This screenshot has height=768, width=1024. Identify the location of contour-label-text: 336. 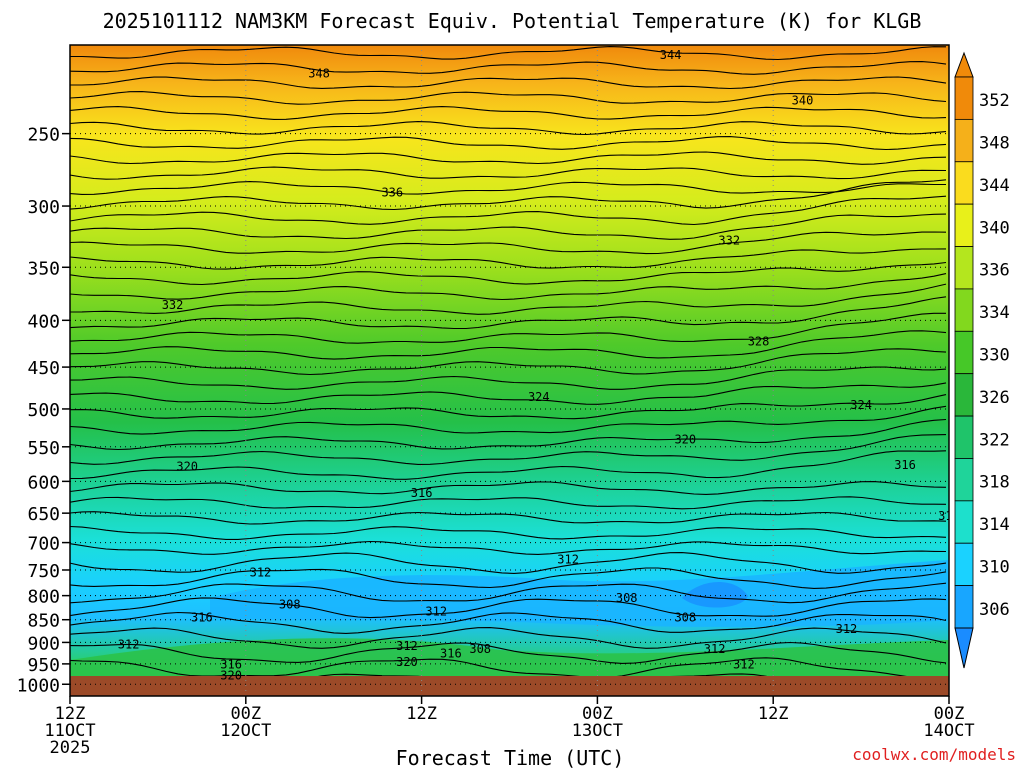
(392, 193).